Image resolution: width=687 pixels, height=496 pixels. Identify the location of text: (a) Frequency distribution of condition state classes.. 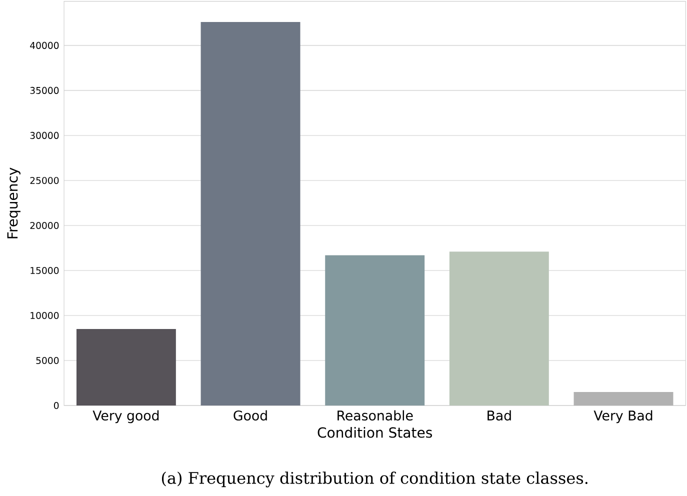
(375, 480).